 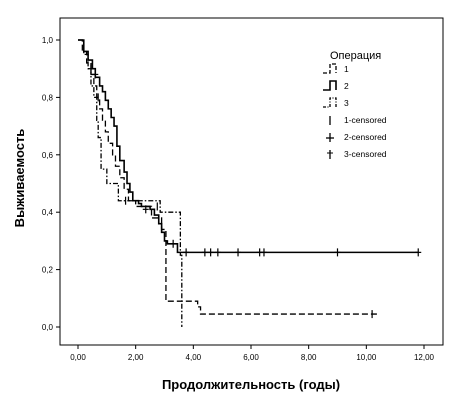 I want to click on legend-title: Операция, so click(x=355, y=56).